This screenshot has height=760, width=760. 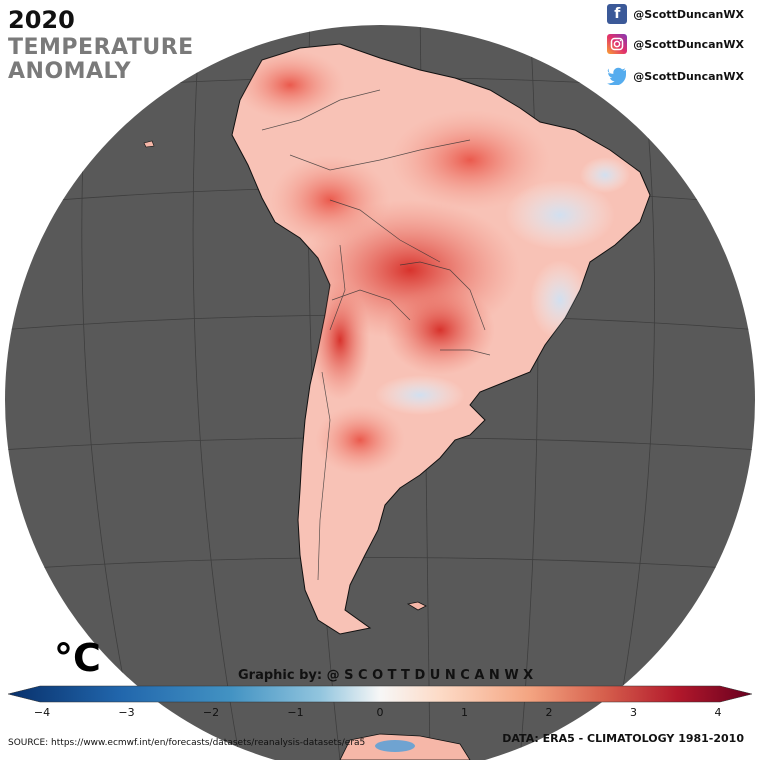 I want to click on colorbar-tick-label: −4, so click(x=42, y=712).